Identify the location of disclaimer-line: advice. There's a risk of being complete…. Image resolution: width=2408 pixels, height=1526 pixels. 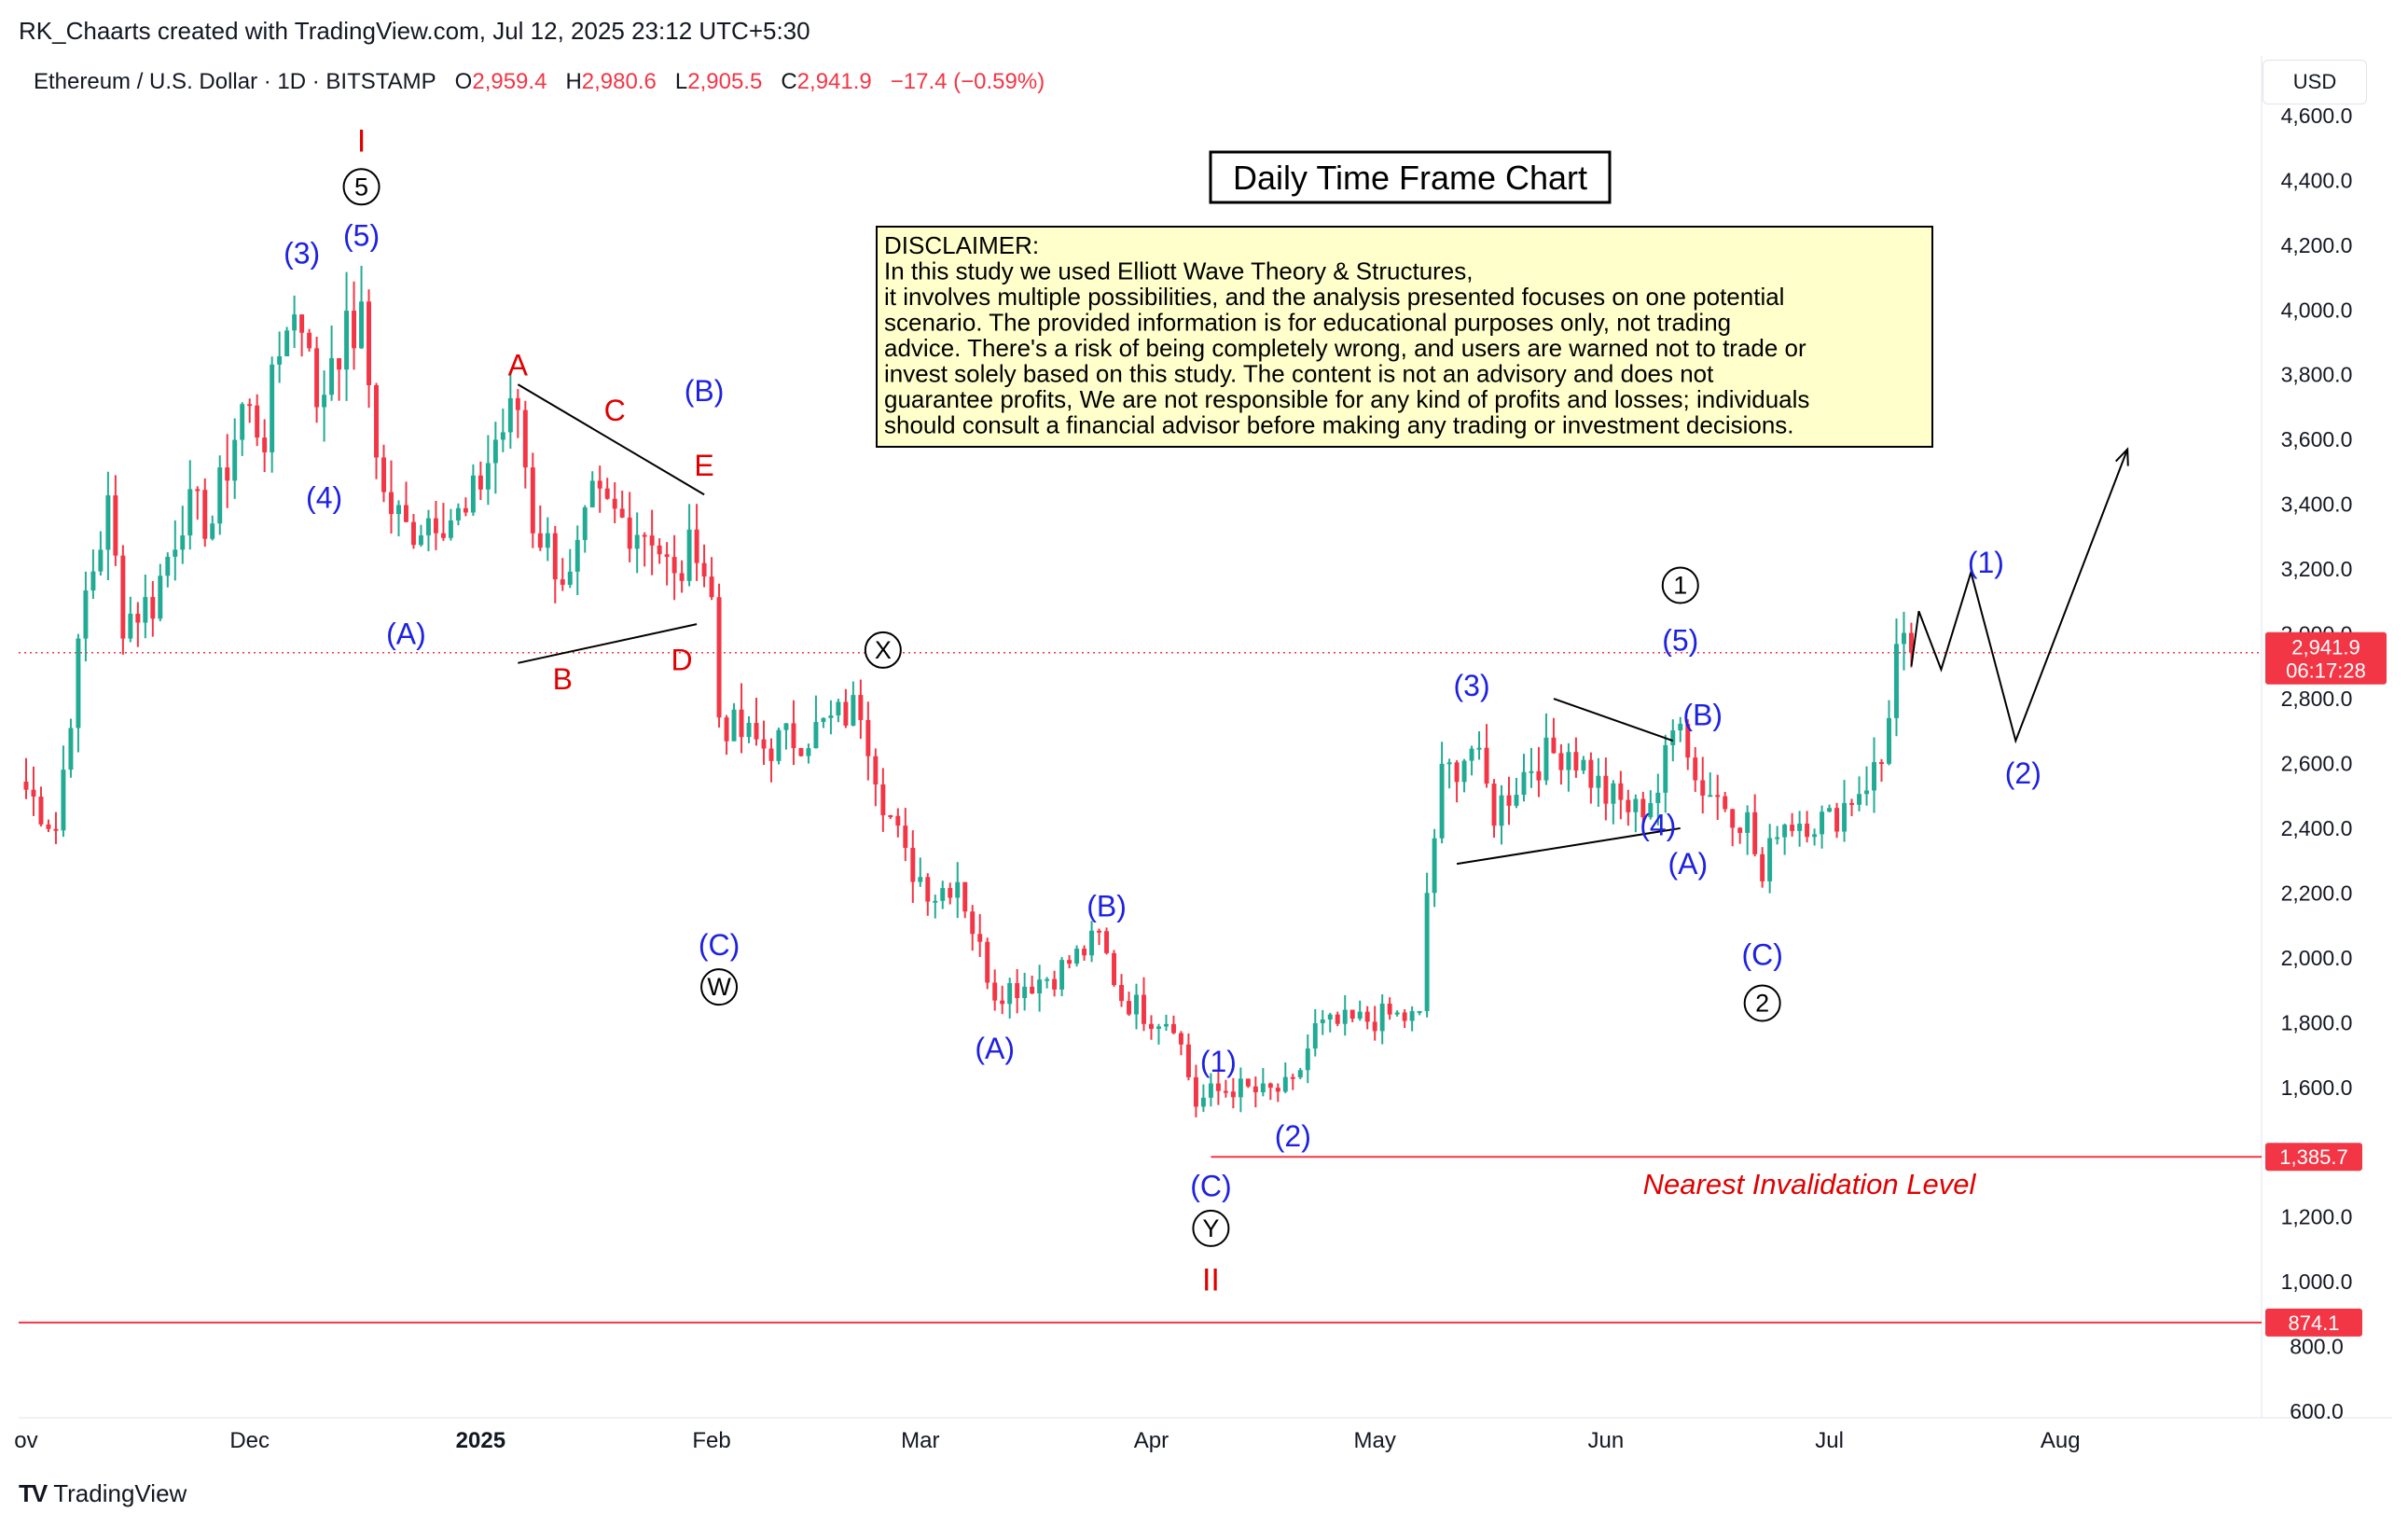
(1345, 348).